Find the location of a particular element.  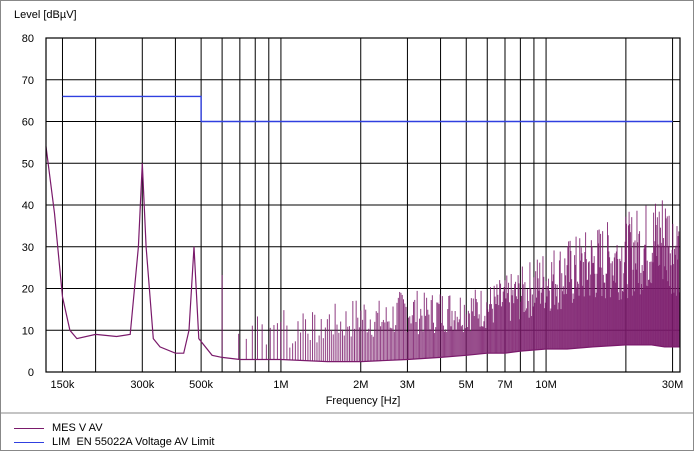

legend-swatch-measurement is located at coordinates (29, 428).